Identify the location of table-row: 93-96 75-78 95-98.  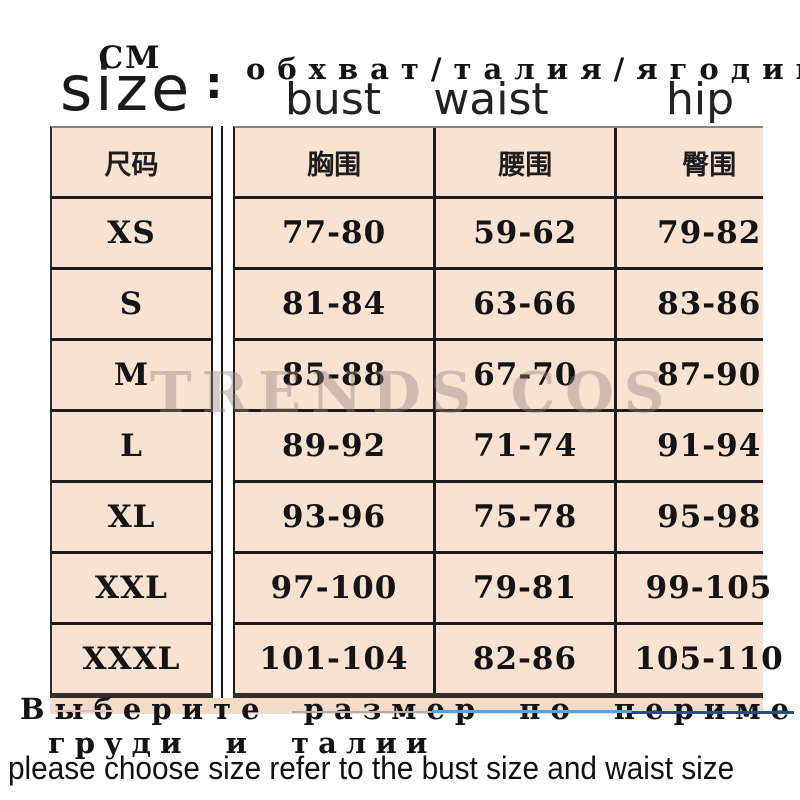
(498, 515).